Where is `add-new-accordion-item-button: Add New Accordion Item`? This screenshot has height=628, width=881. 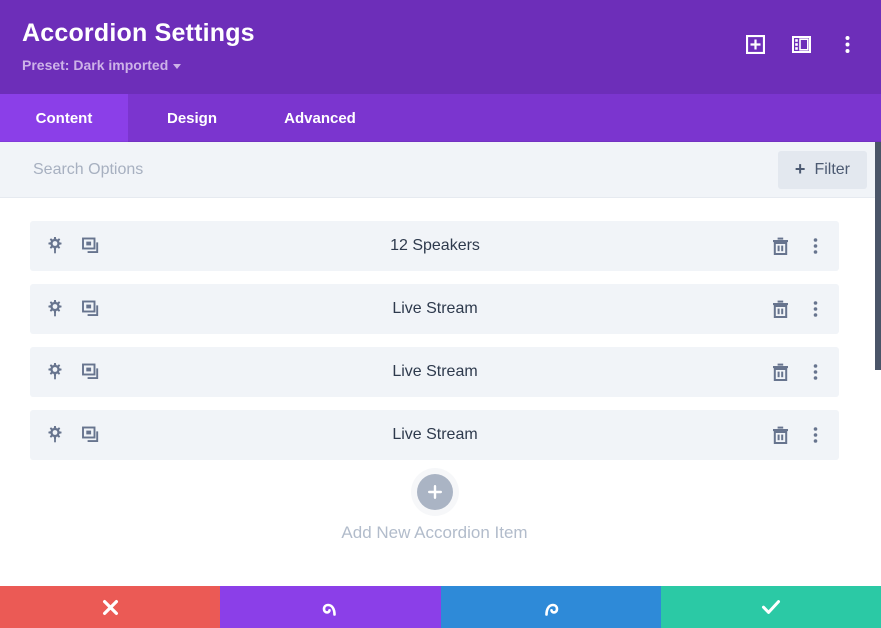
add-new-accordion-item-button: Add New Accordion Item is located at coordinates (434, 508).